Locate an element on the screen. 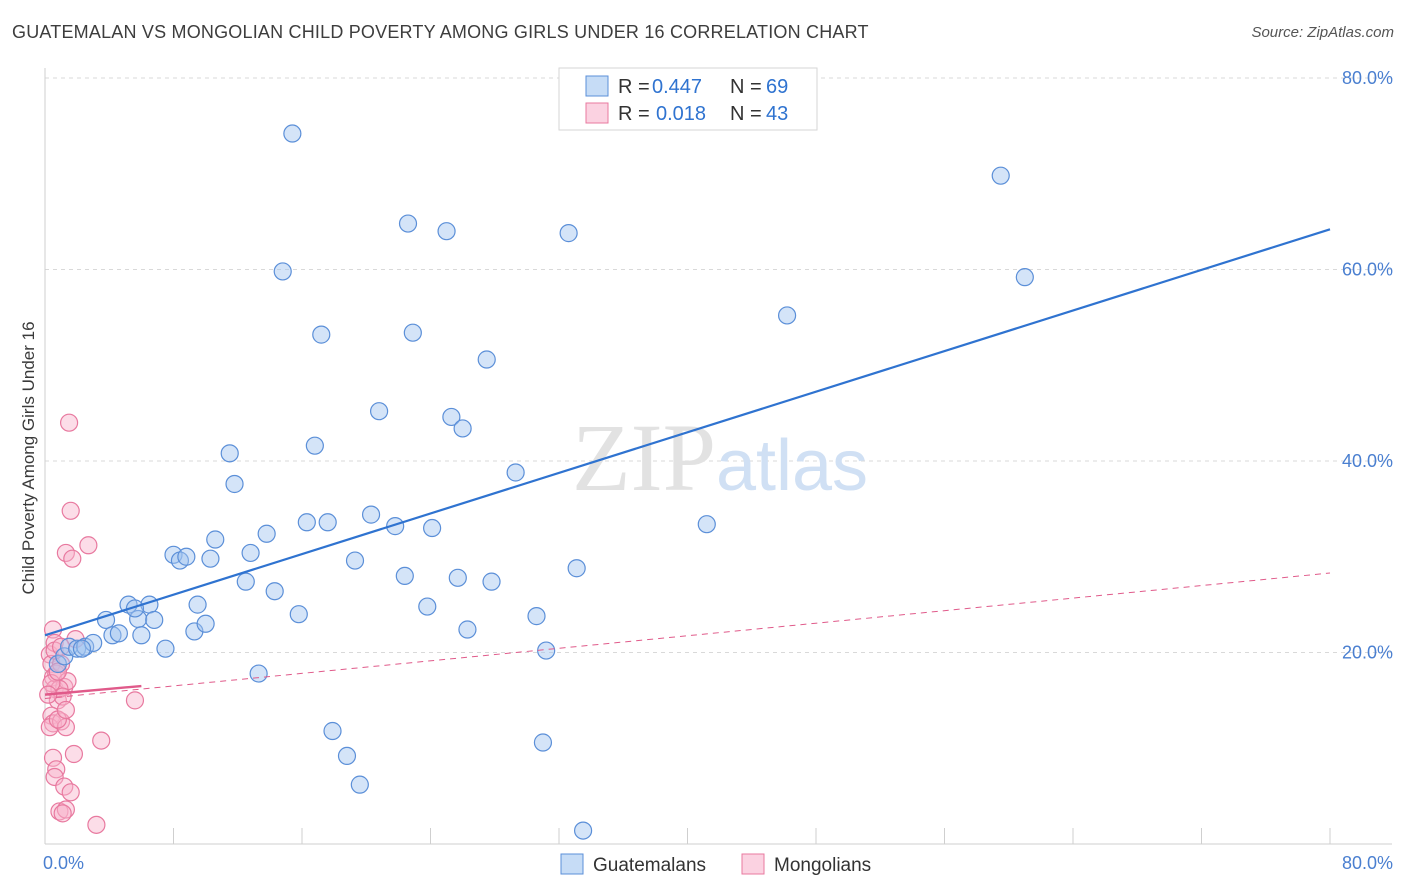 This screenshot has height=892, width=1406. legend-n-label-1: N = is located at coordinates (746, 87).